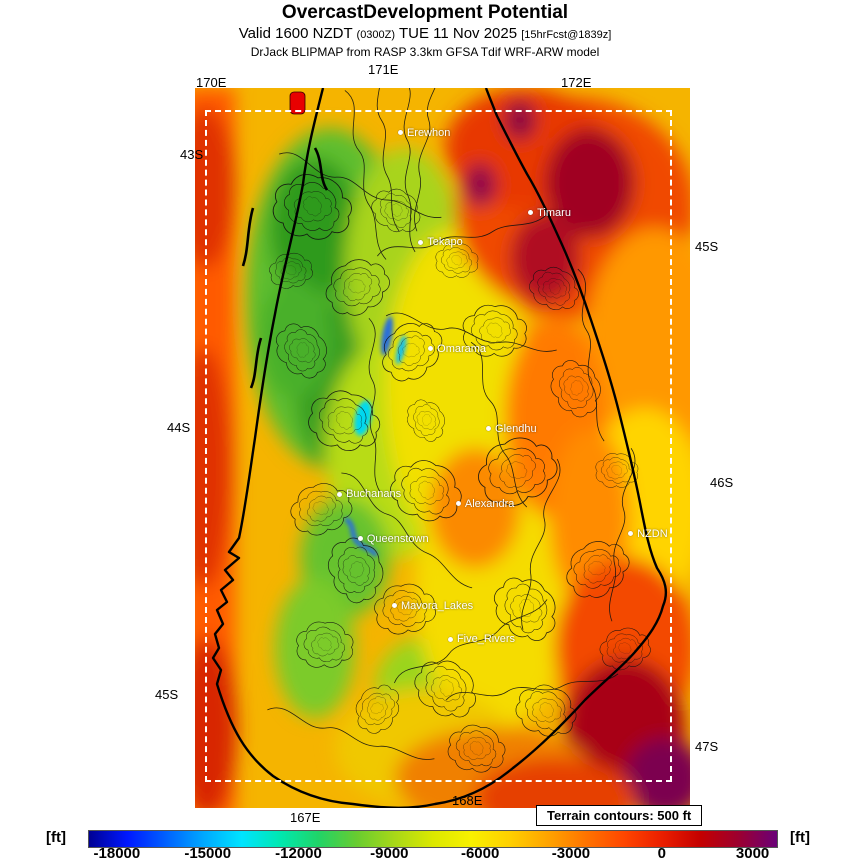  I want to click on colorbar-tick: -15000, so click(208, 852).